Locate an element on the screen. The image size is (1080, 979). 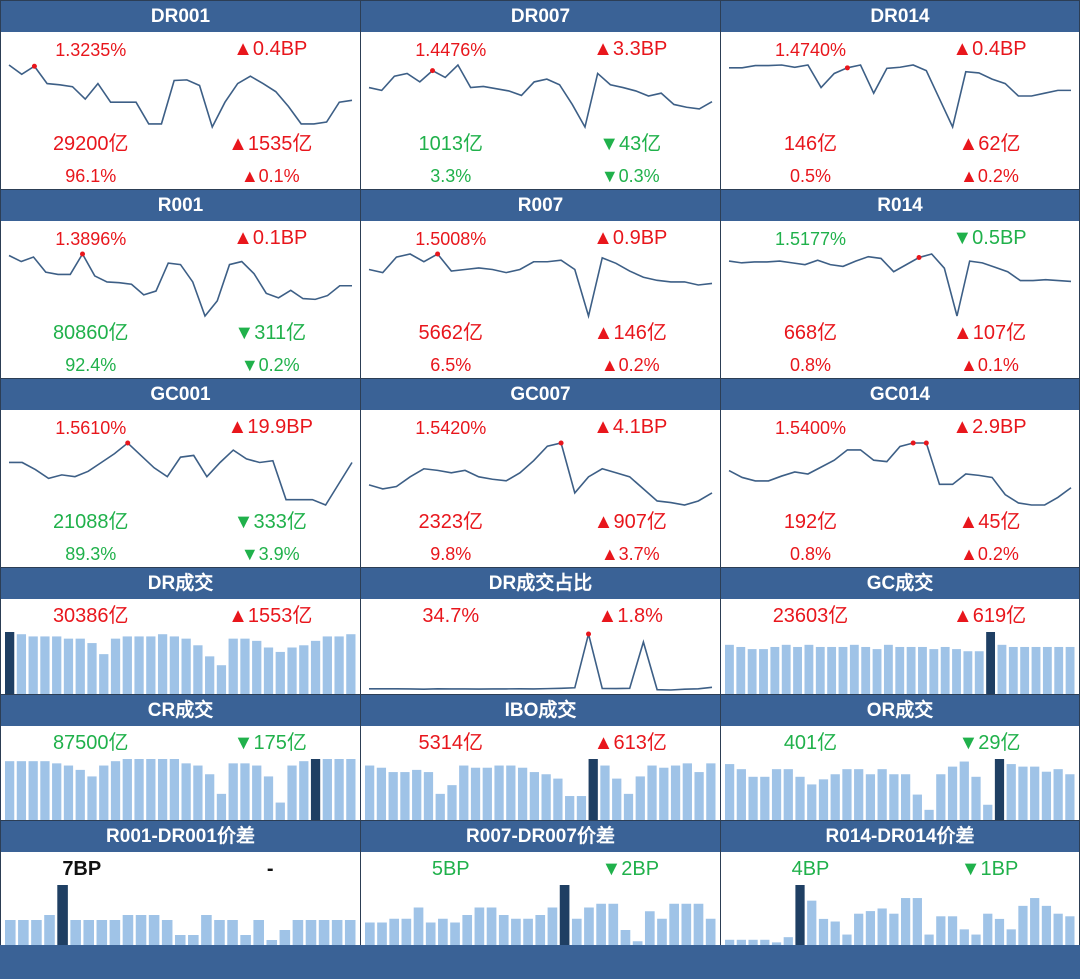
rate-panel-r001: R001 1.3896% ▲0.1BP 80860亿 ▼311亿 92.4% ▼0.2% is located at coordinates (180, 284).